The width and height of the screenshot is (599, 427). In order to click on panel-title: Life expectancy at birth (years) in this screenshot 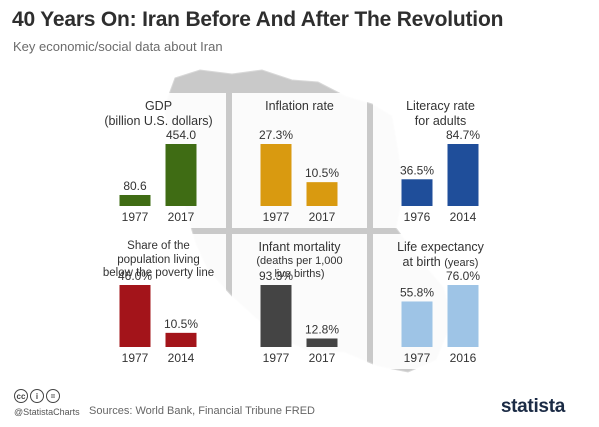, I will do `click(440, 255)`.